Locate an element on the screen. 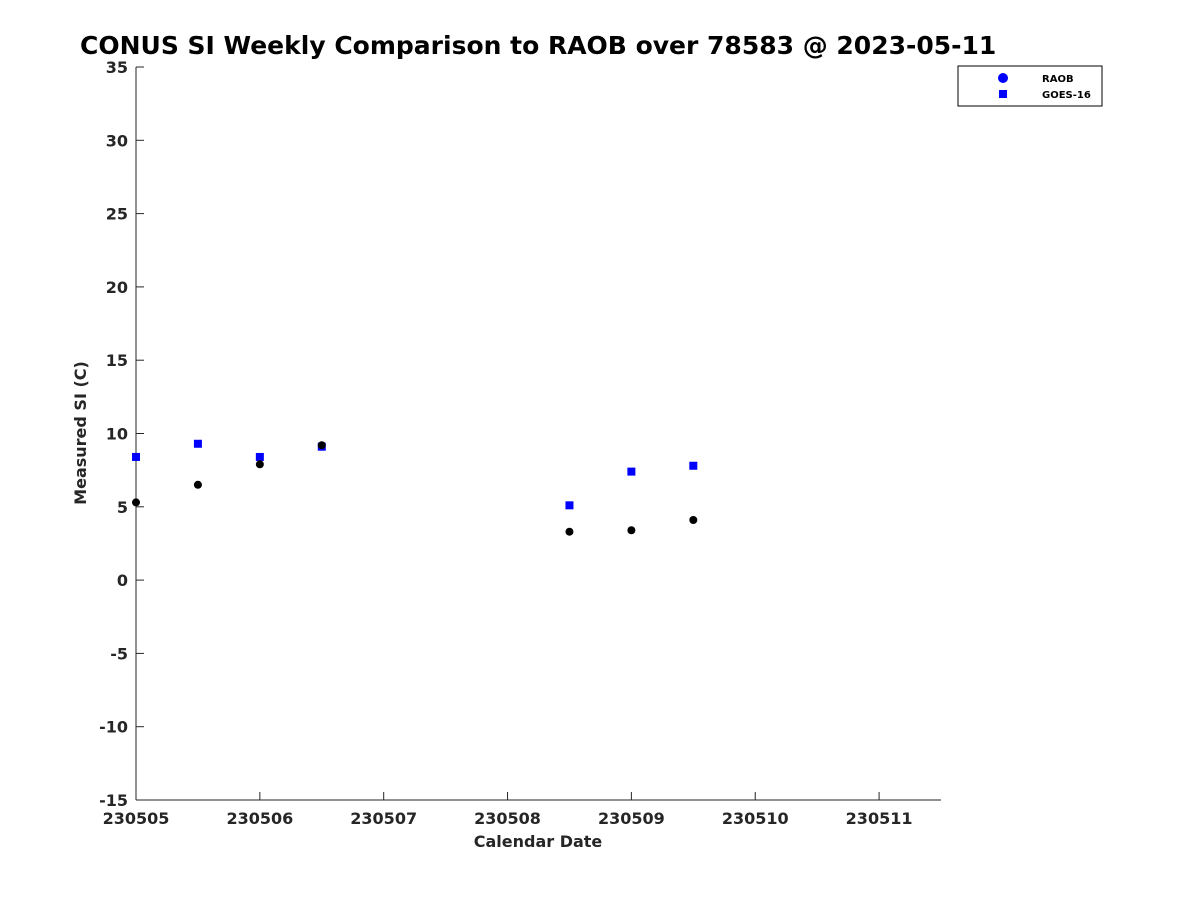 The height and width of the screenshot is (900, 1200). legend: RAOB GOES-16 is located at coordinates (1030, 86).